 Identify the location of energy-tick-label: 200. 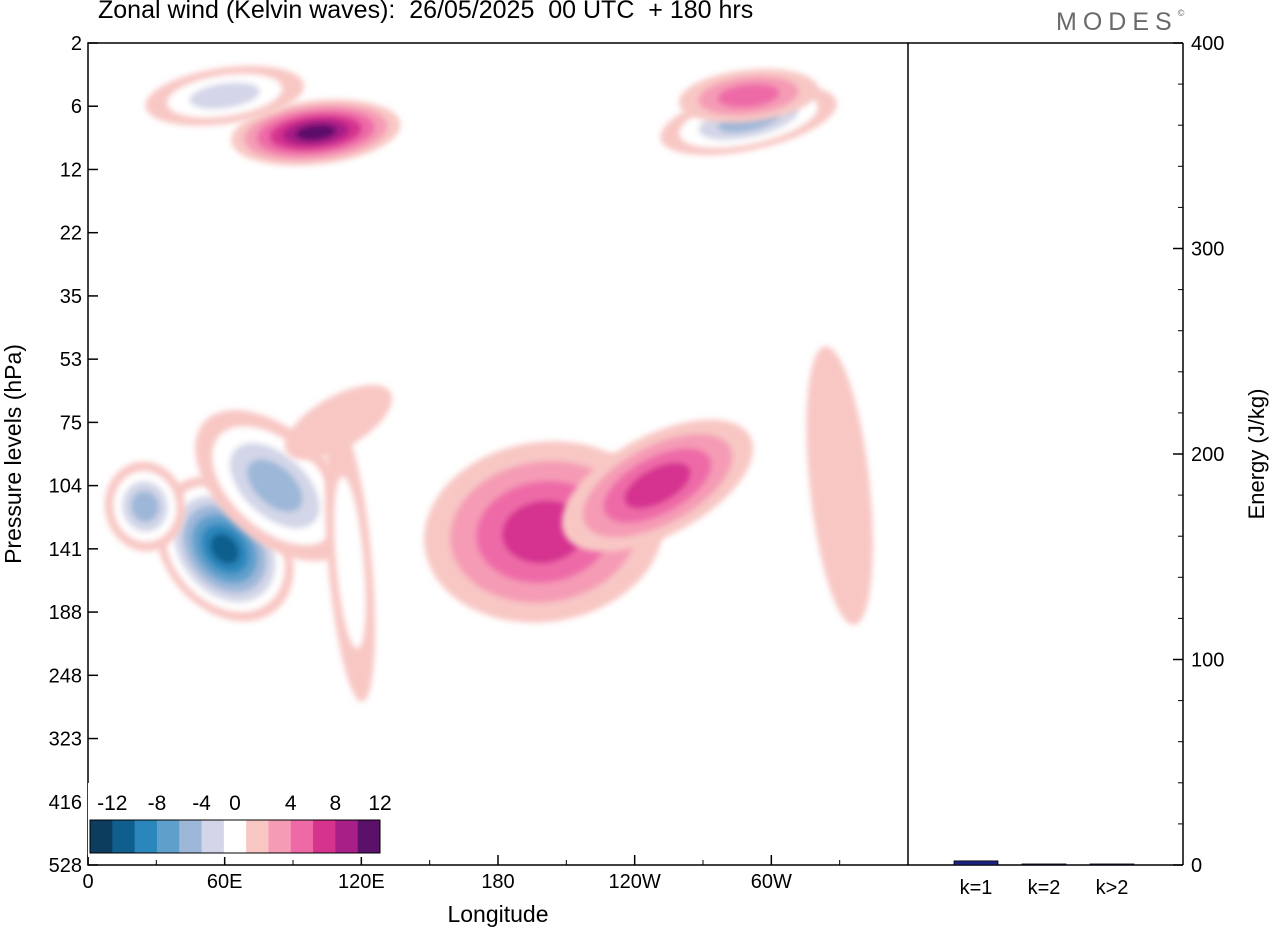
(1207, 455).